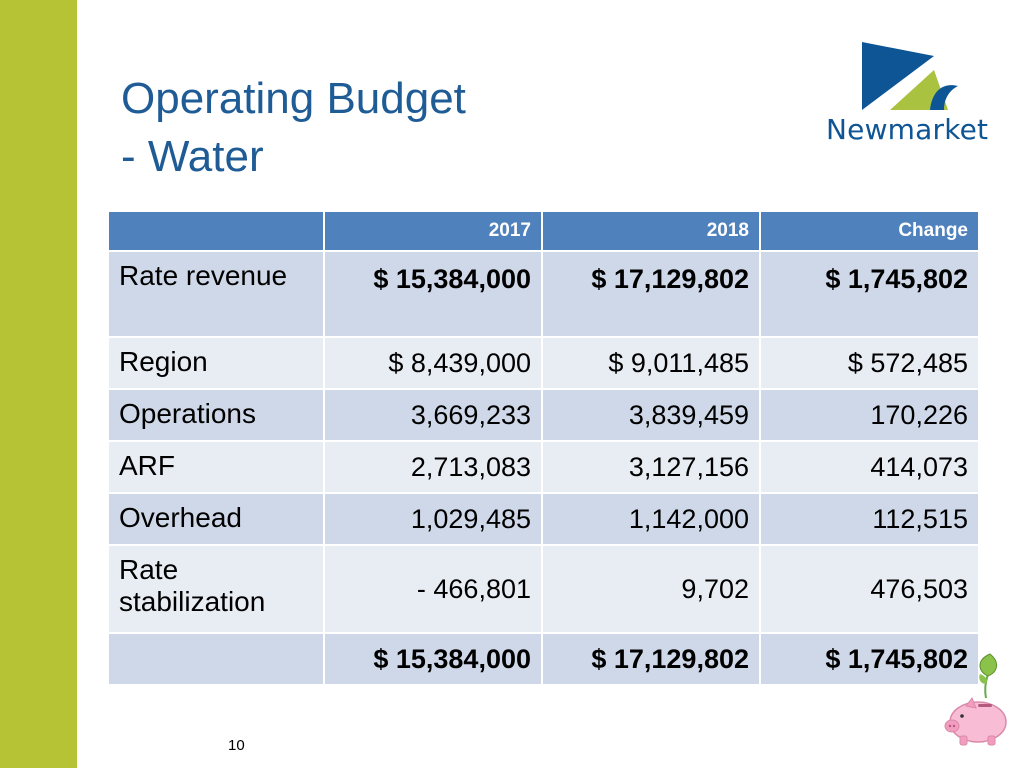 This screenshot has height=768, width=1024. What do you see at coordinates (216, 519) in the screenshot?
I see `row-label: Overhead` at bounding box center [216, 519].